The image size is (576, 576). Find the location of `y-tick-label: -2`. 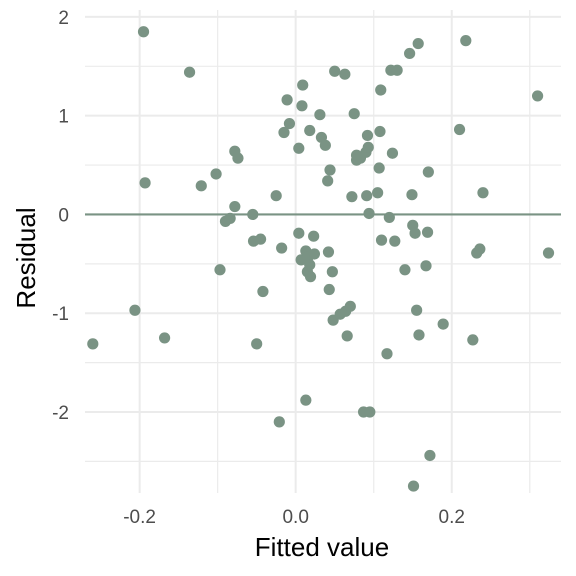

y-tick-label: -2 is located at coordinates (60, 413).